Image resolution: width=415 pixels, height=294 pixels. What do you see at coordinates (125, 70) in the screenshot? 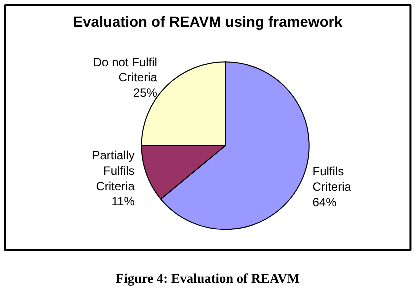
I see `slice-label: Do not Fulfil Criteria` at bounding box center [125, 70].